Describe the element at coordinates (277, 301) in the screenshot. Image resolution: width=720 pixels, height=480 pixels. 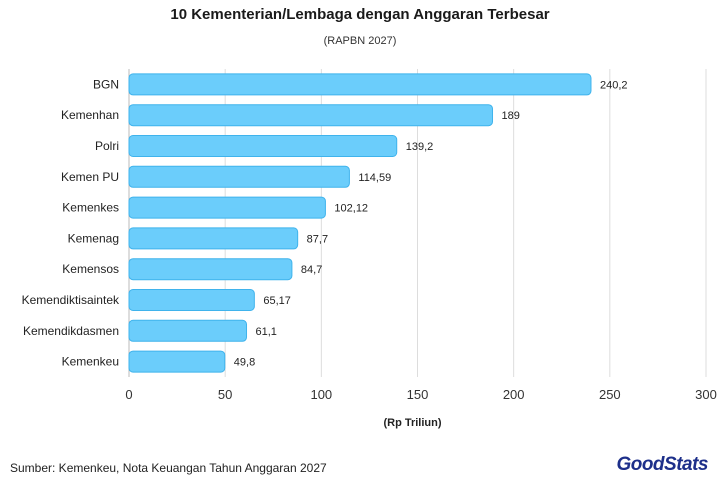
I see `data-label: 65,17` at that location.